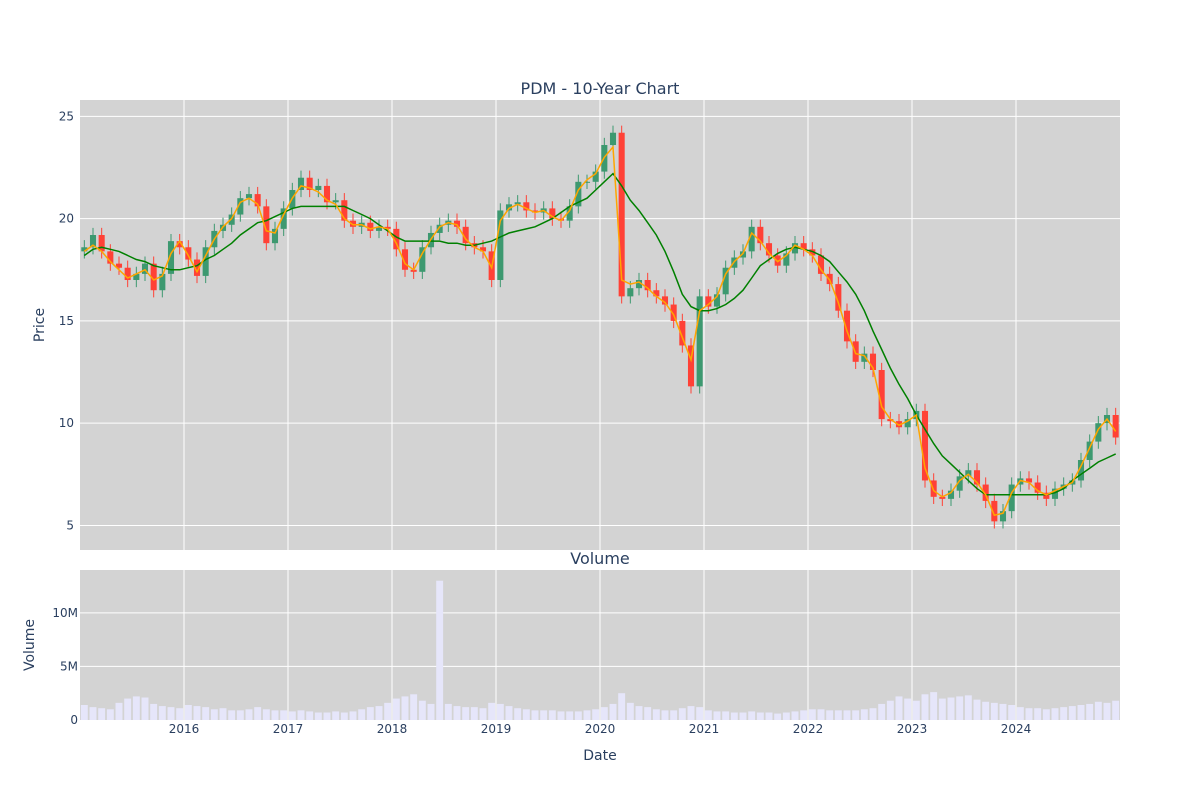  I want to click on date-x-ticks: 2016 2017 2018 2019 2020 2021 2022 2023 2024, so click(600, 729).